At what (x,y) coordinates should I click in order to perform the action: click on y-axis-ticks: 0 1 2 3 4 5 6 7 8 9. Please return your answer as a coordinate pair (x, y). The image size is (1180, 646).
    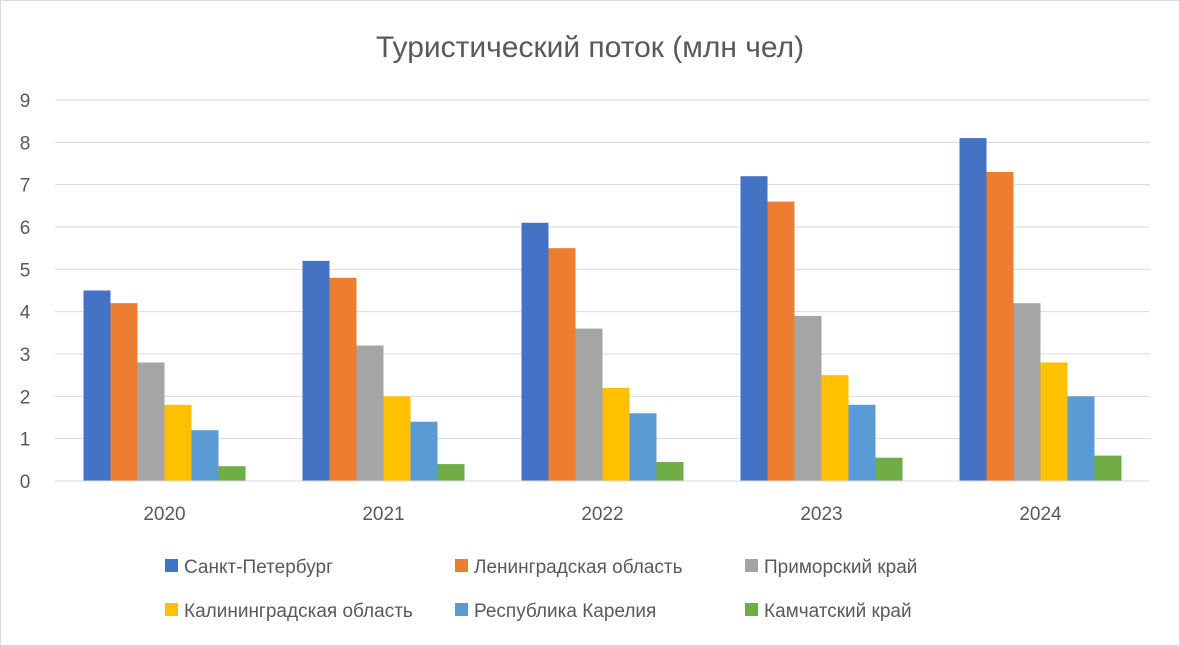
    Looking at the image, I should click on (25, 292).